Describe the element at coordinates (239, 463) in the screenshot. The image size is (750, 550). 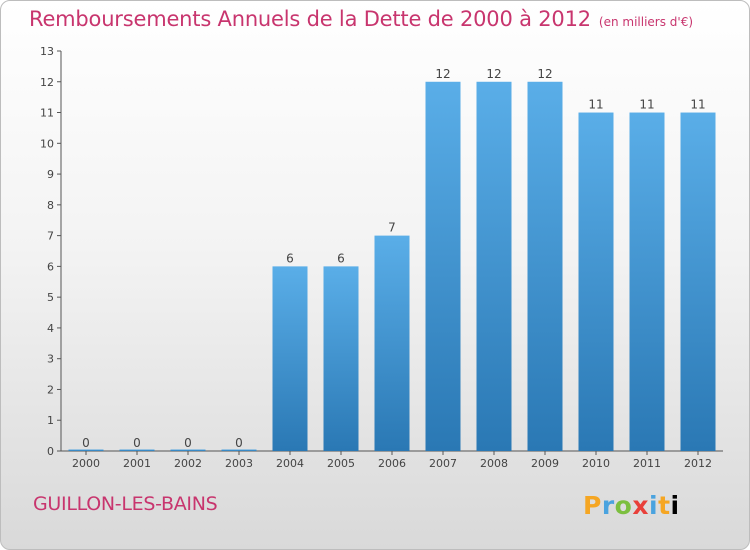
I see `x-tick-label: 2003` at that location.